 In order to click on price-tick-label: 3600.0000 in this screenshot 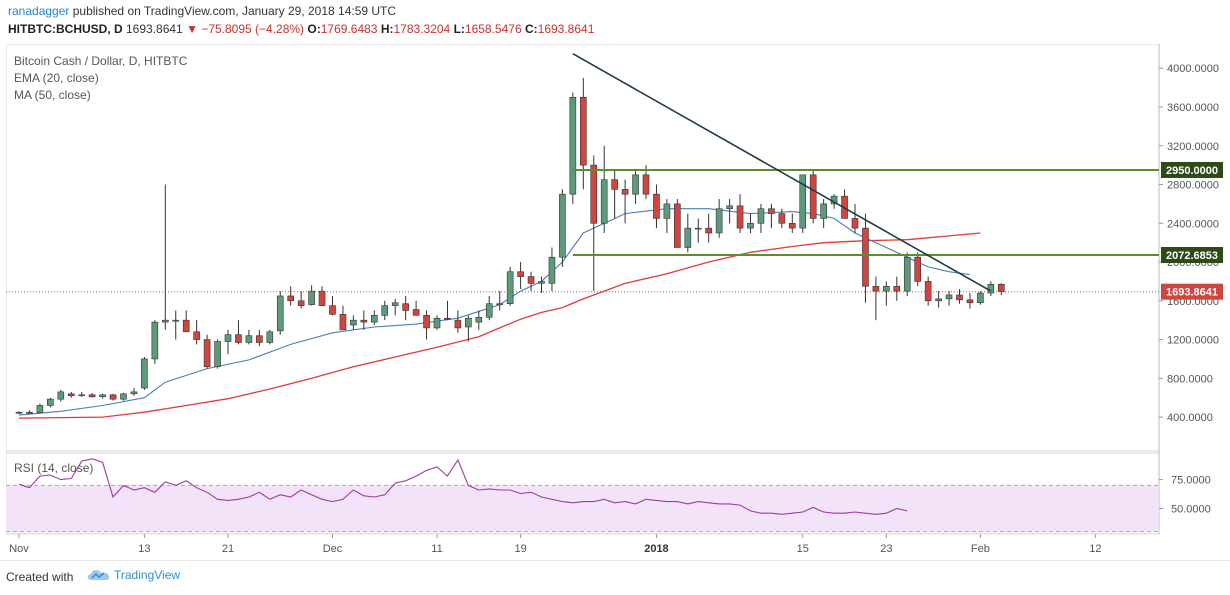, I will do `click(1193, 108)`.